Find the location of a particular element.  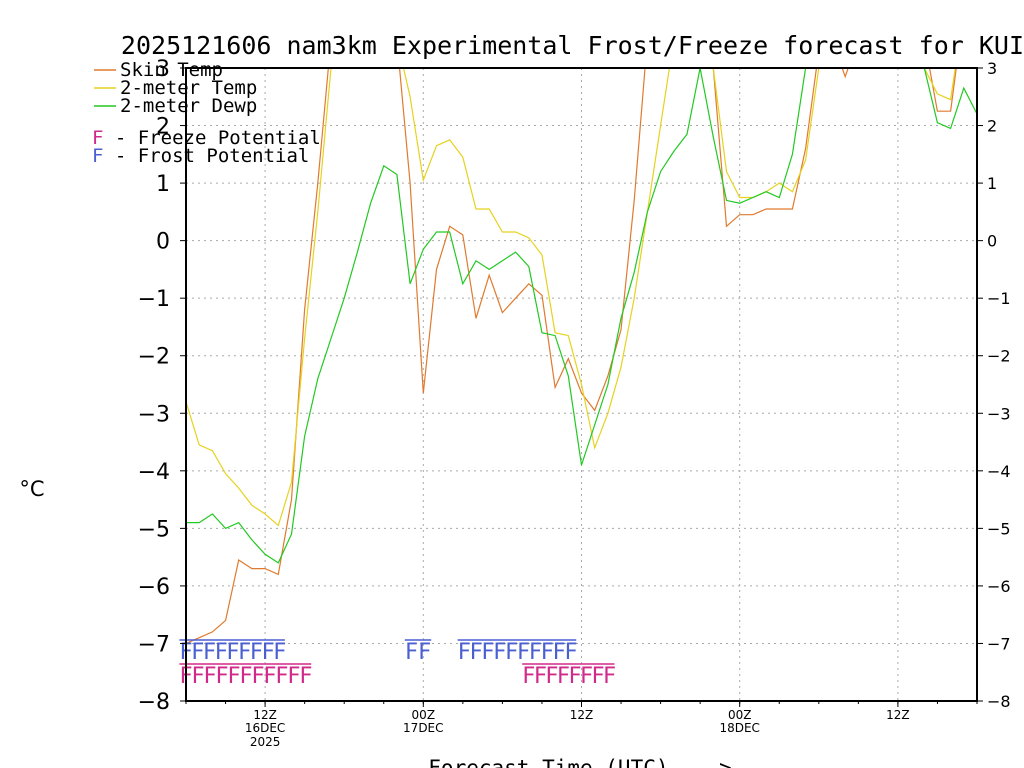

legend-freeze-marker: F is located at coordinates (97, 138).